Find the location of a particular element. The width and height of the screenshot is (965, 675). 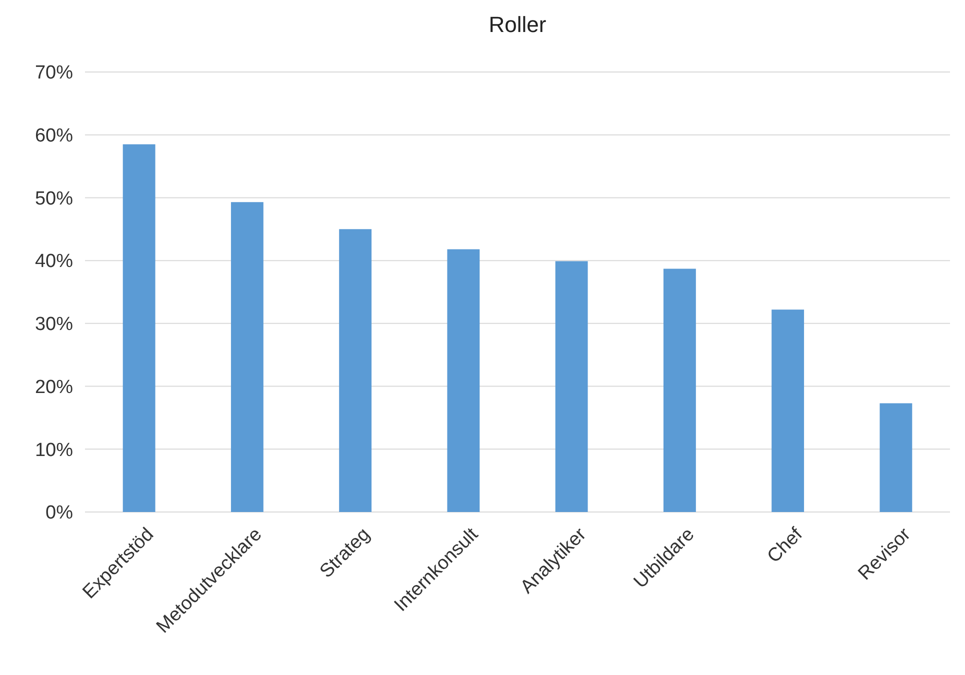

y-tick-label: 20% is located at coordinates (54, 387).